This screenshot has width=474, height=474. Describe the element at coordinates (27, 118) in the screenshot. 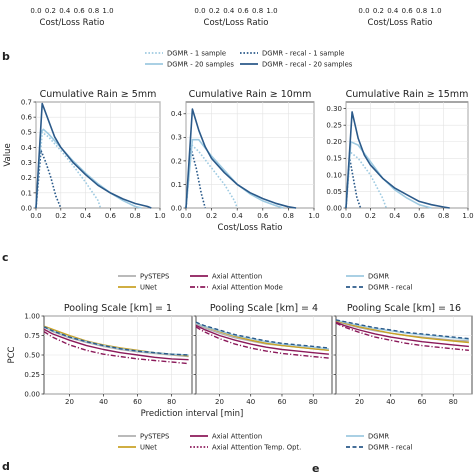

I see `y-tick-label: 0.6` at that location.